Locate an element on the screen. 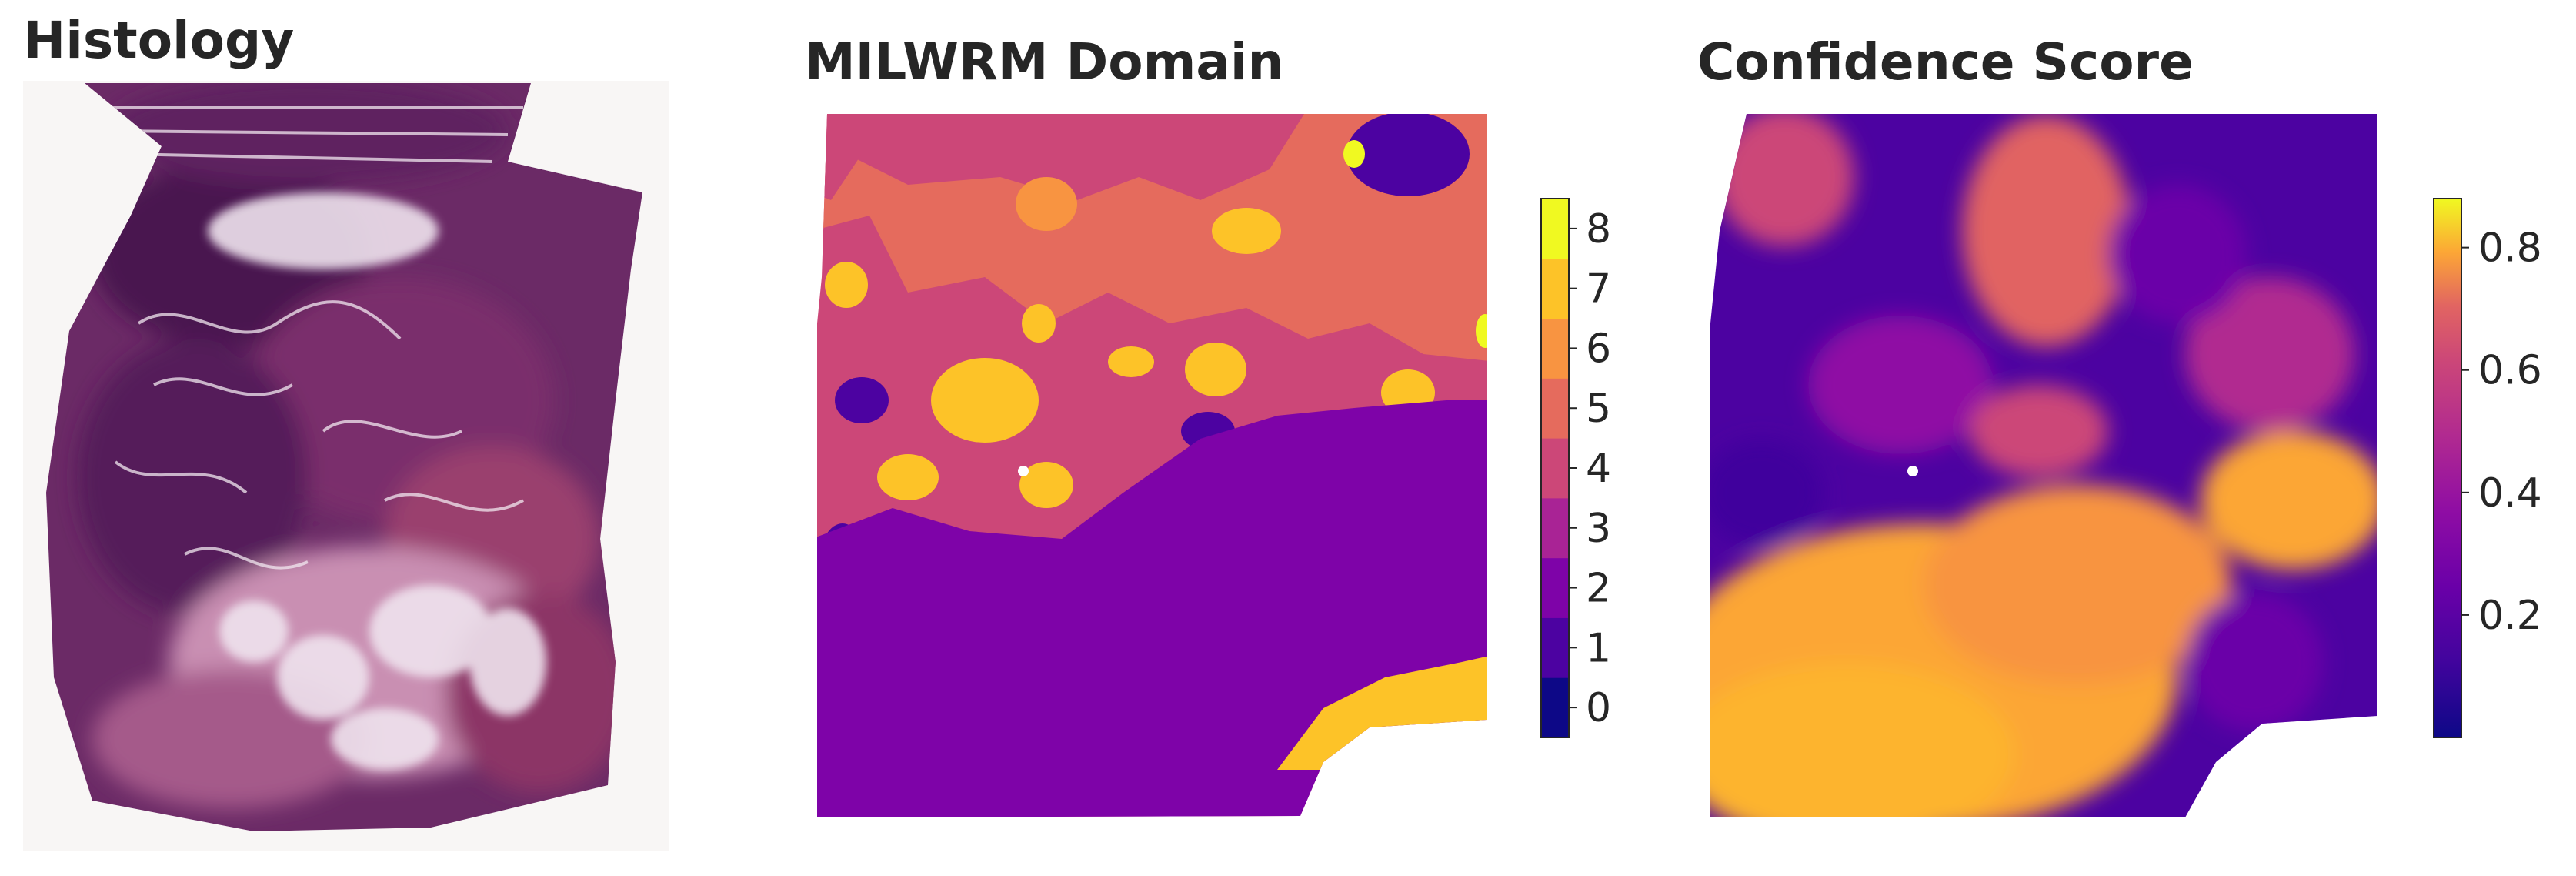  domain-colorbar-tick-label: 0 is located at coordinates (1599, 708).